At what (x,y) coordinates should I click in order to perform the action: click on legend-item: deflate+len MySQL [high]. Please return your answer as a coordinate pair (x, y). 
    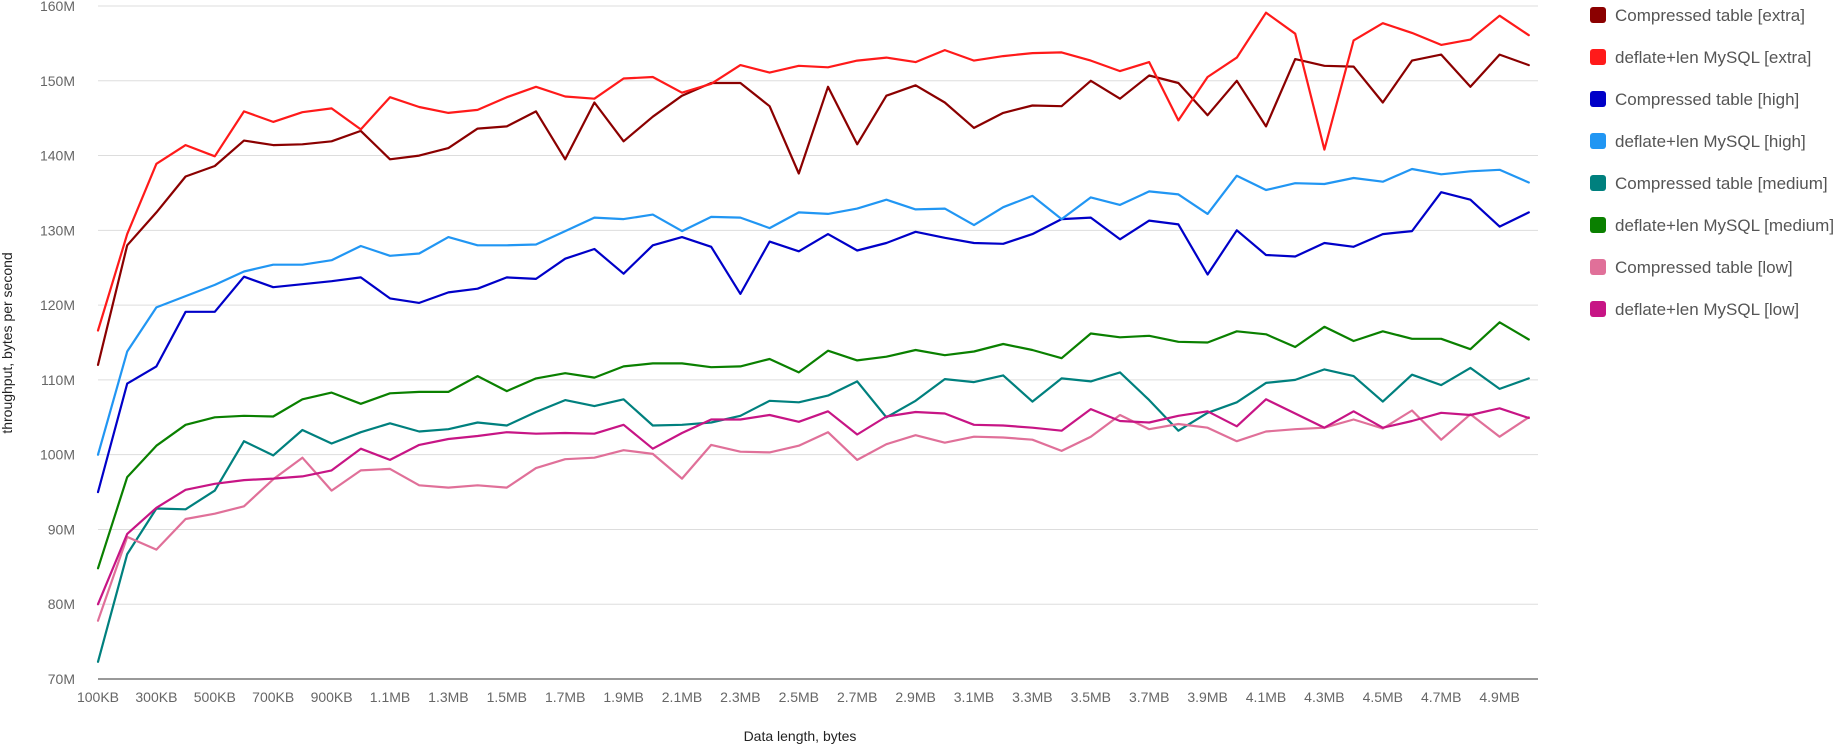
    Looking at the image, I should click on (1698, 141).